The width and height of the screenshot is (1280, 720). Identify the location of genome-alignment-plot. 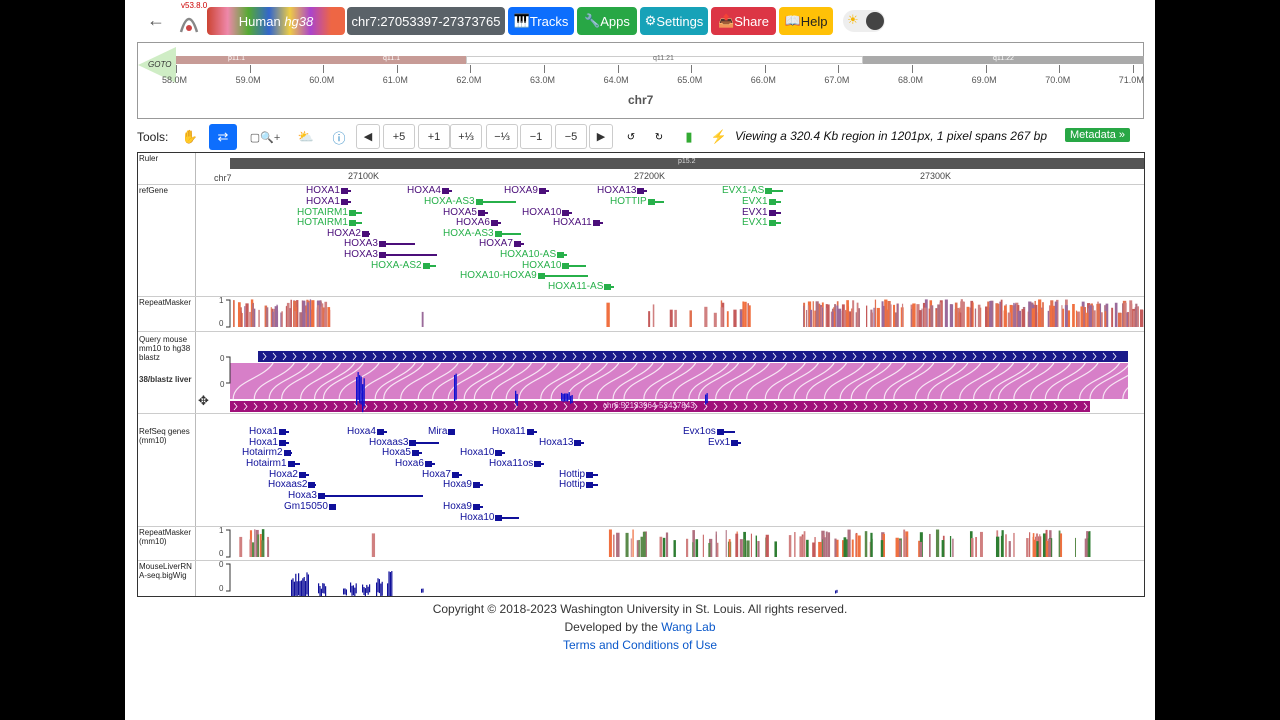
(641, 380).